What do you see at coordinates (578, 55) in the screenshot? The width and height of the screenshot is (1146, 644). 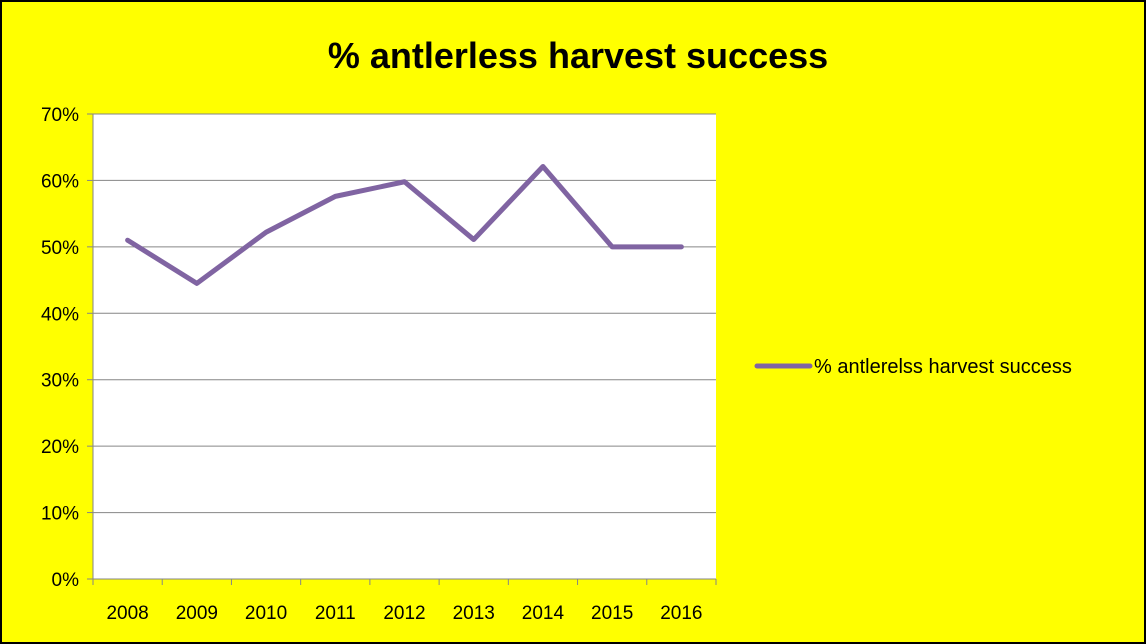 I see `chart-title: % antlerless harvest success` at bounding box center [578, 55].